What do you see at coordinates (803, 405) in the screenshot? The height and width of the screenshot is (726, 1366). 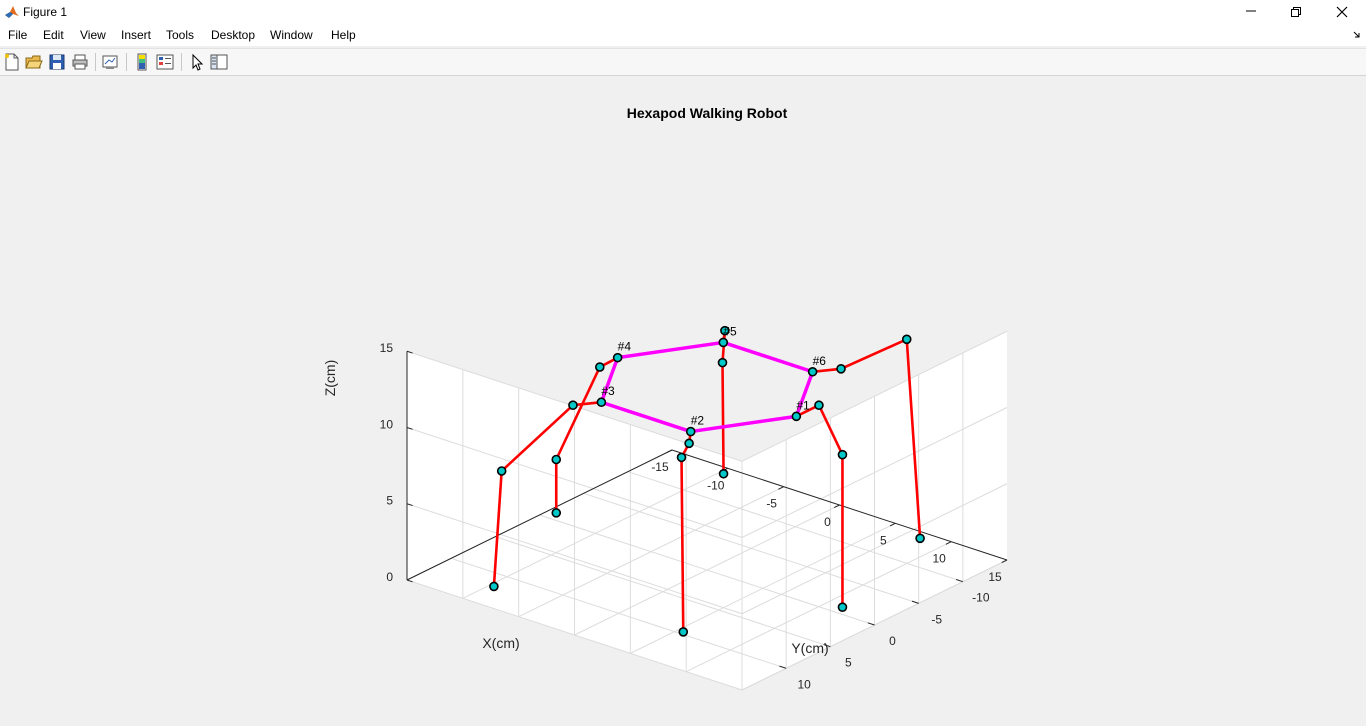 I see `body-vertex-label: #1` at bounding box center [803, 405].